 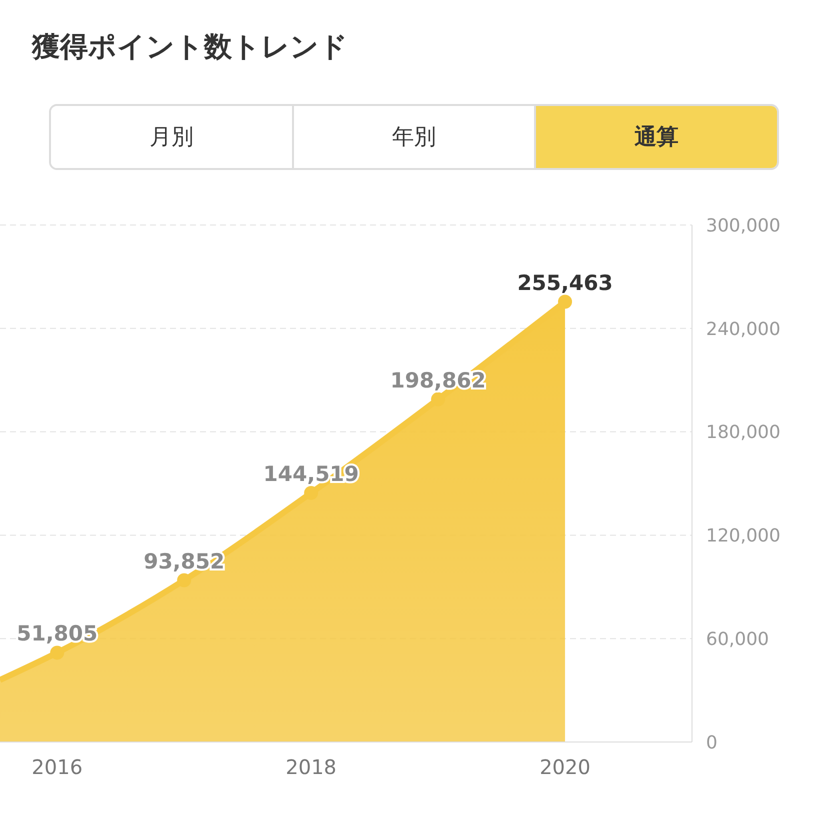 What do you see at coordinates (190, 47) in the screenshot?
I see `chart-title: 獲得ポイント数トレンド` at bounding box center [190, 47].